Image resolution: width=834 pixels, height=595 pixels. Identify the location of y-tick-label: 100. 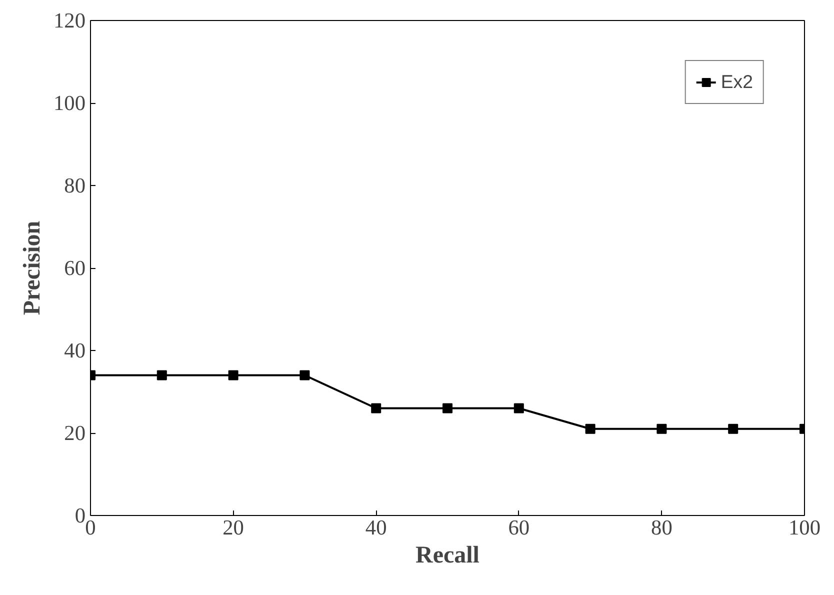
(70, 103).